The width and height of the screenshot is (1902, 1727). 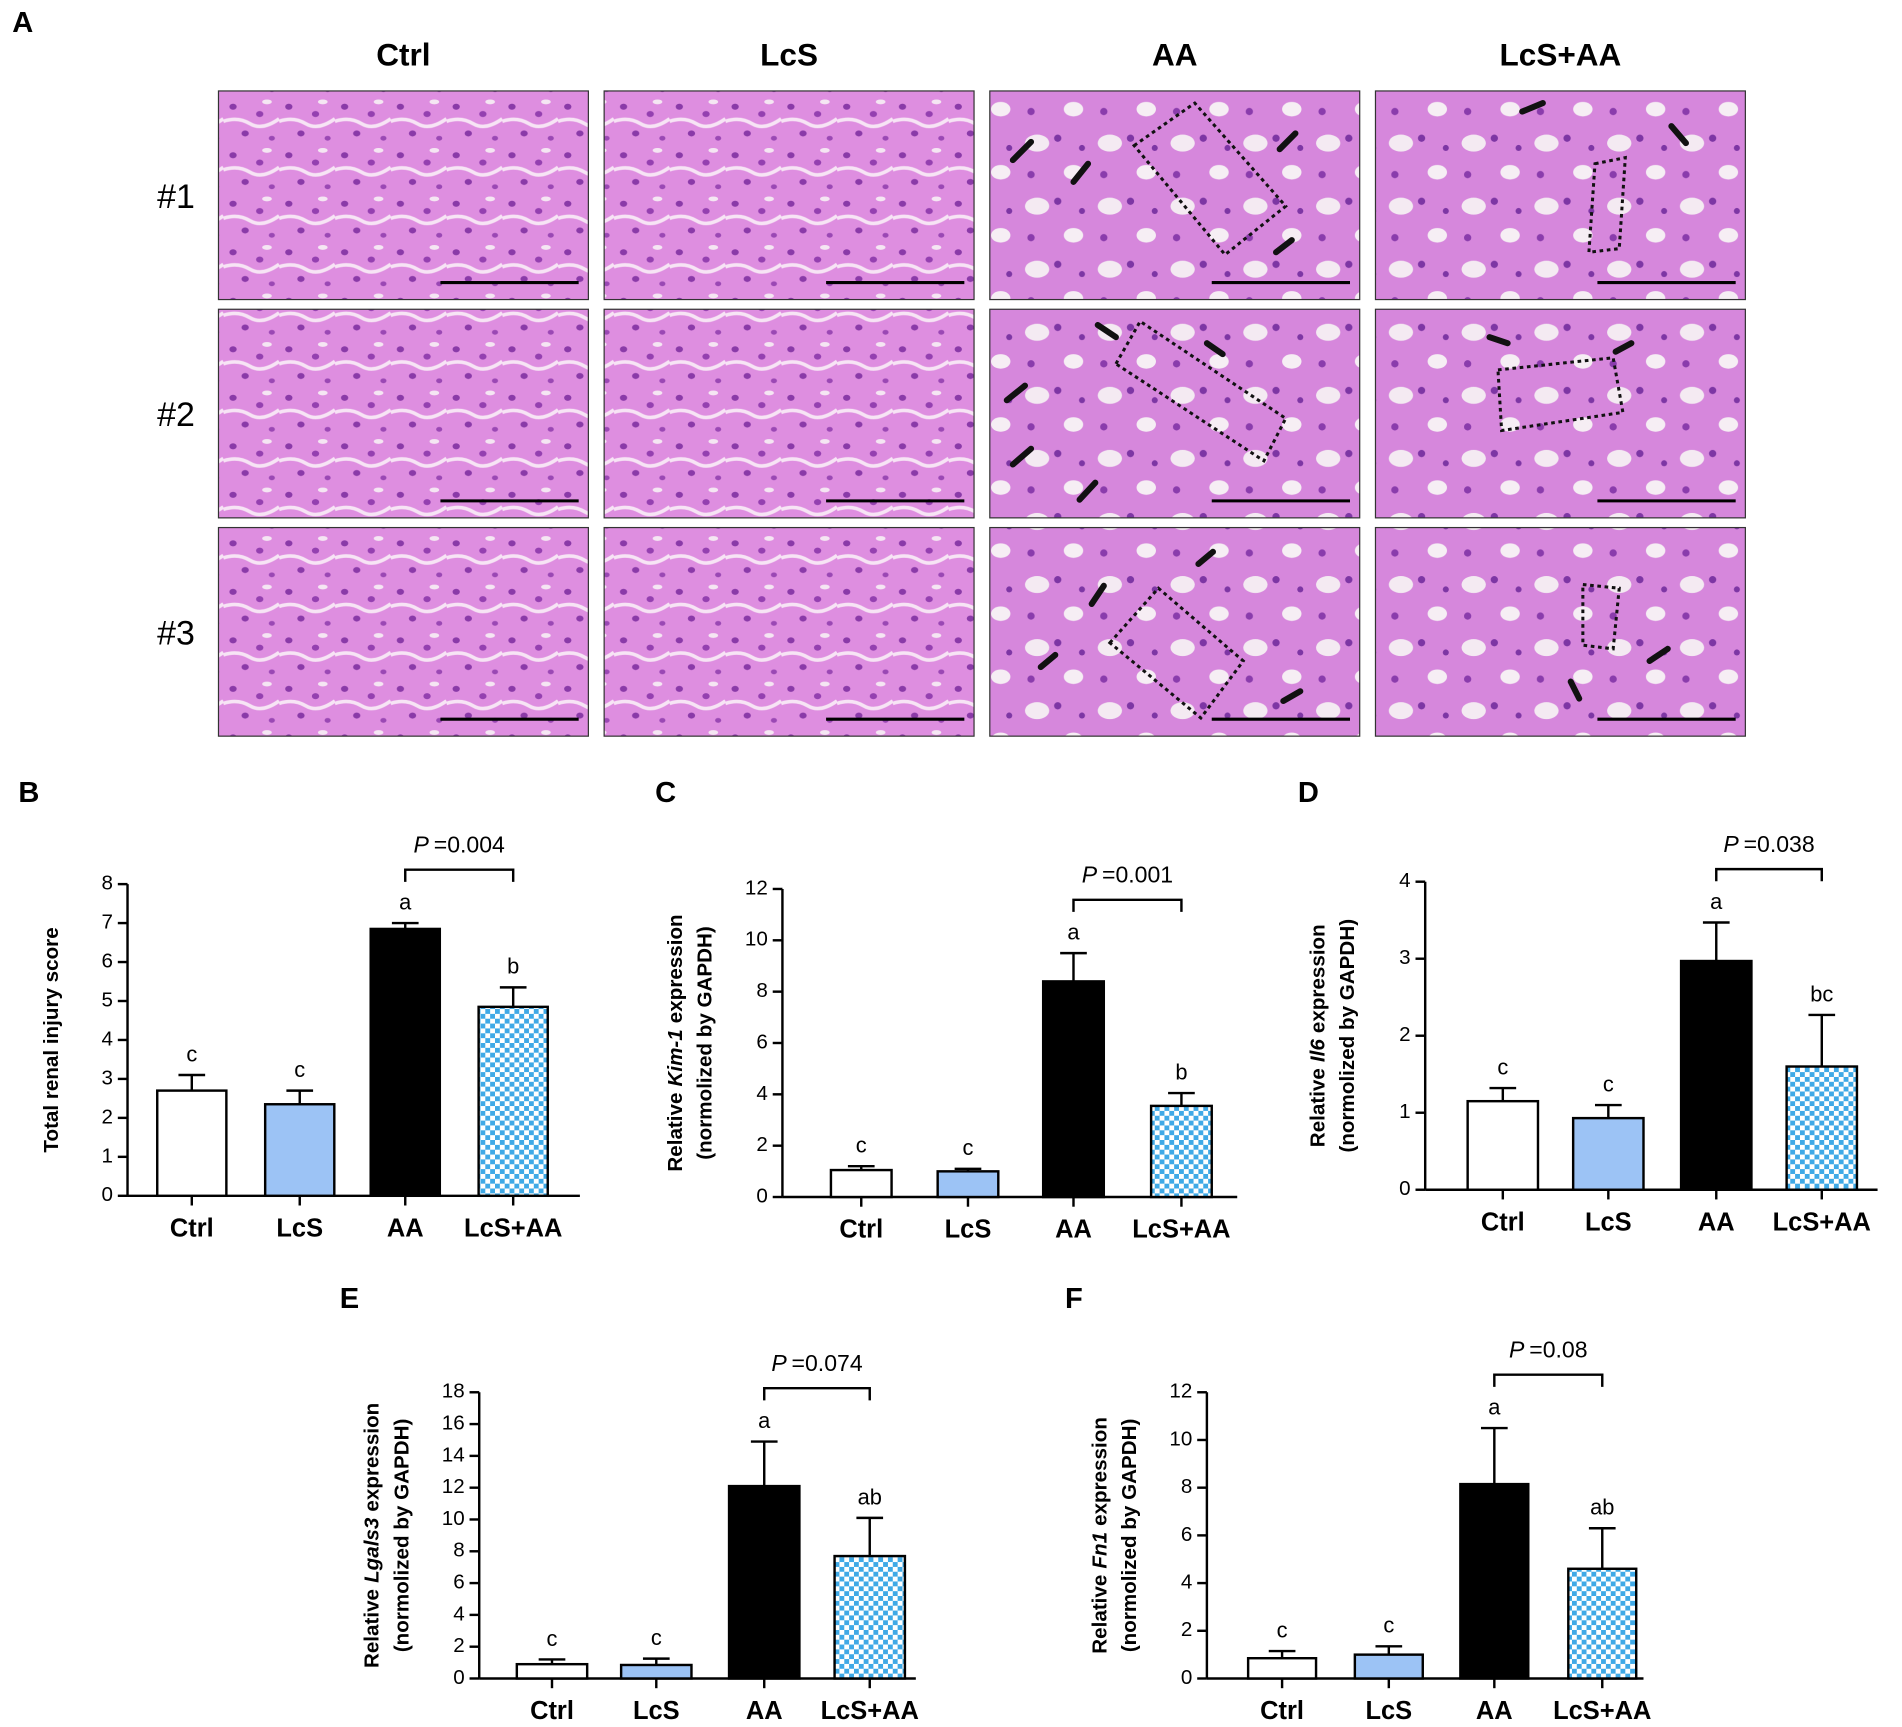 What do you see at coordinates (469, 845) in the screenshot?
I see `p-text: =0.004` at bounding box center [469, 845].